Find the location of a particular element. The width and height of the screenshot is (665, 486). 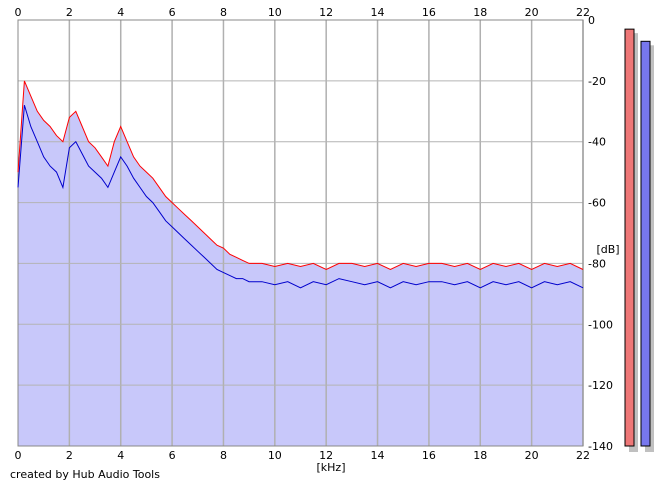

level-meters is located at coordinates (639, 240).